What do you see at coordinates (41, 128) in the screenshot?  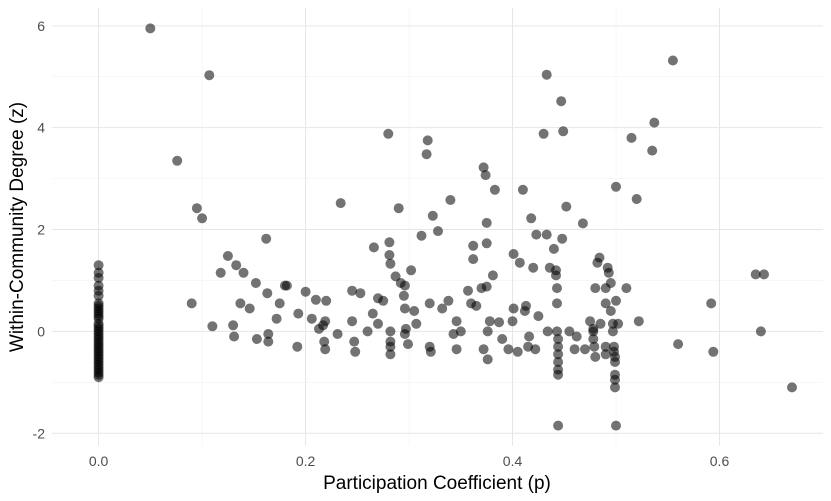 I see `y-tick-label: 4` at bounding box center [41, 128].